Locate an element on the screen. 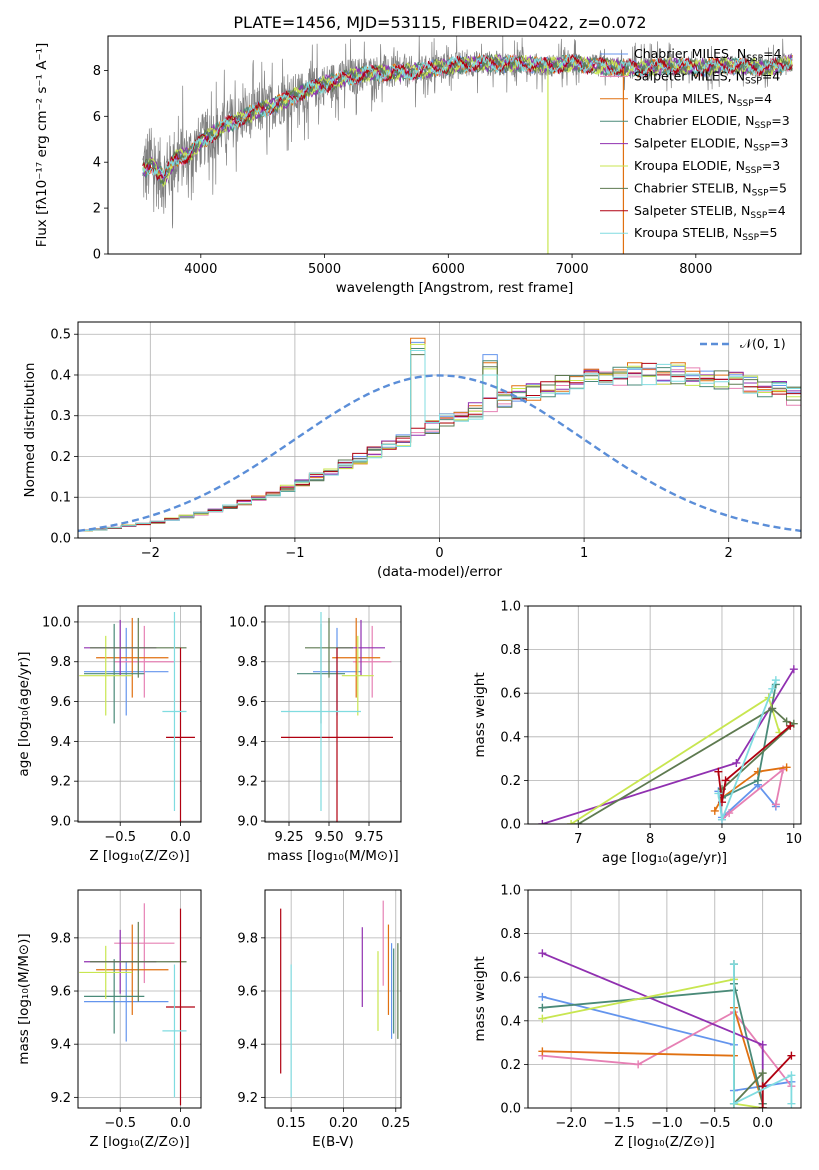 The image size is (819, 1170). x-tick-label: 9 is located at coordinates (722, 839).